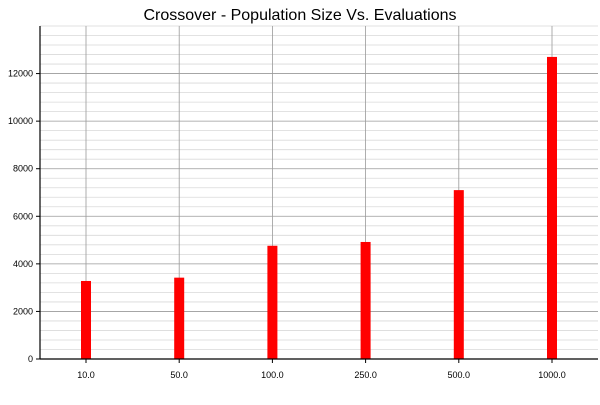 This screenshot has width=600, height=405. I want to click on y-tick-label: 6000, so click(23, 216).